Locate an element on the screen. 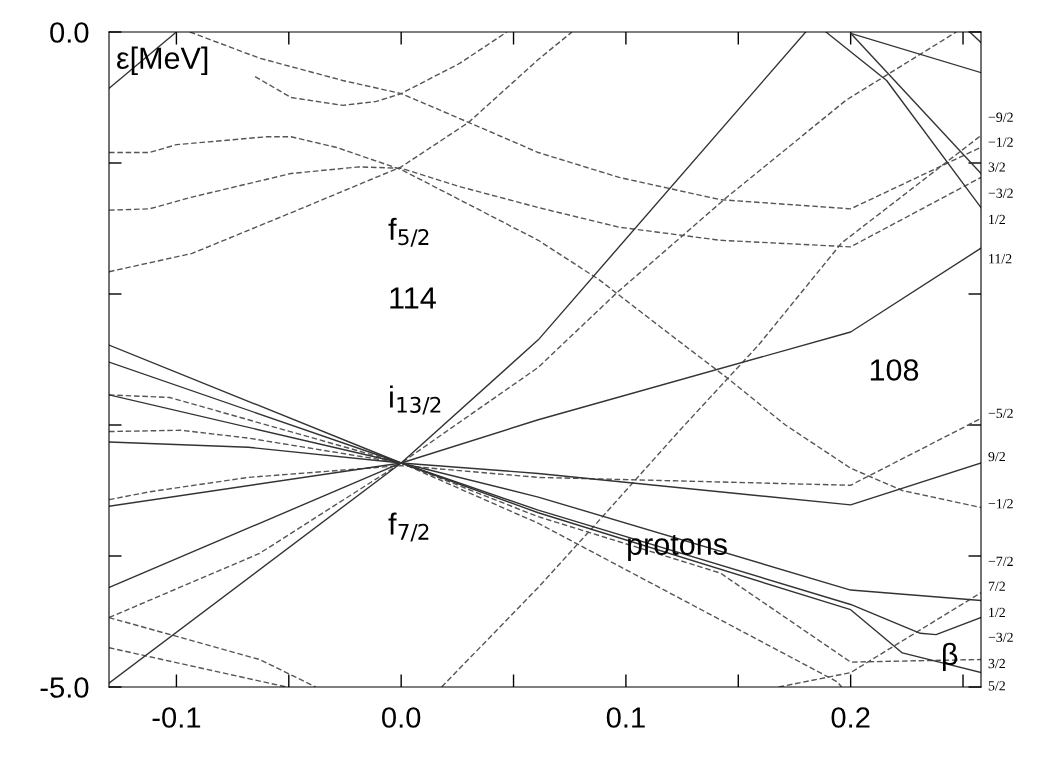 Image resolution: width=1051 pixels, height=758 pixels. text: −5/2 is located at coordinates (1000, 413).